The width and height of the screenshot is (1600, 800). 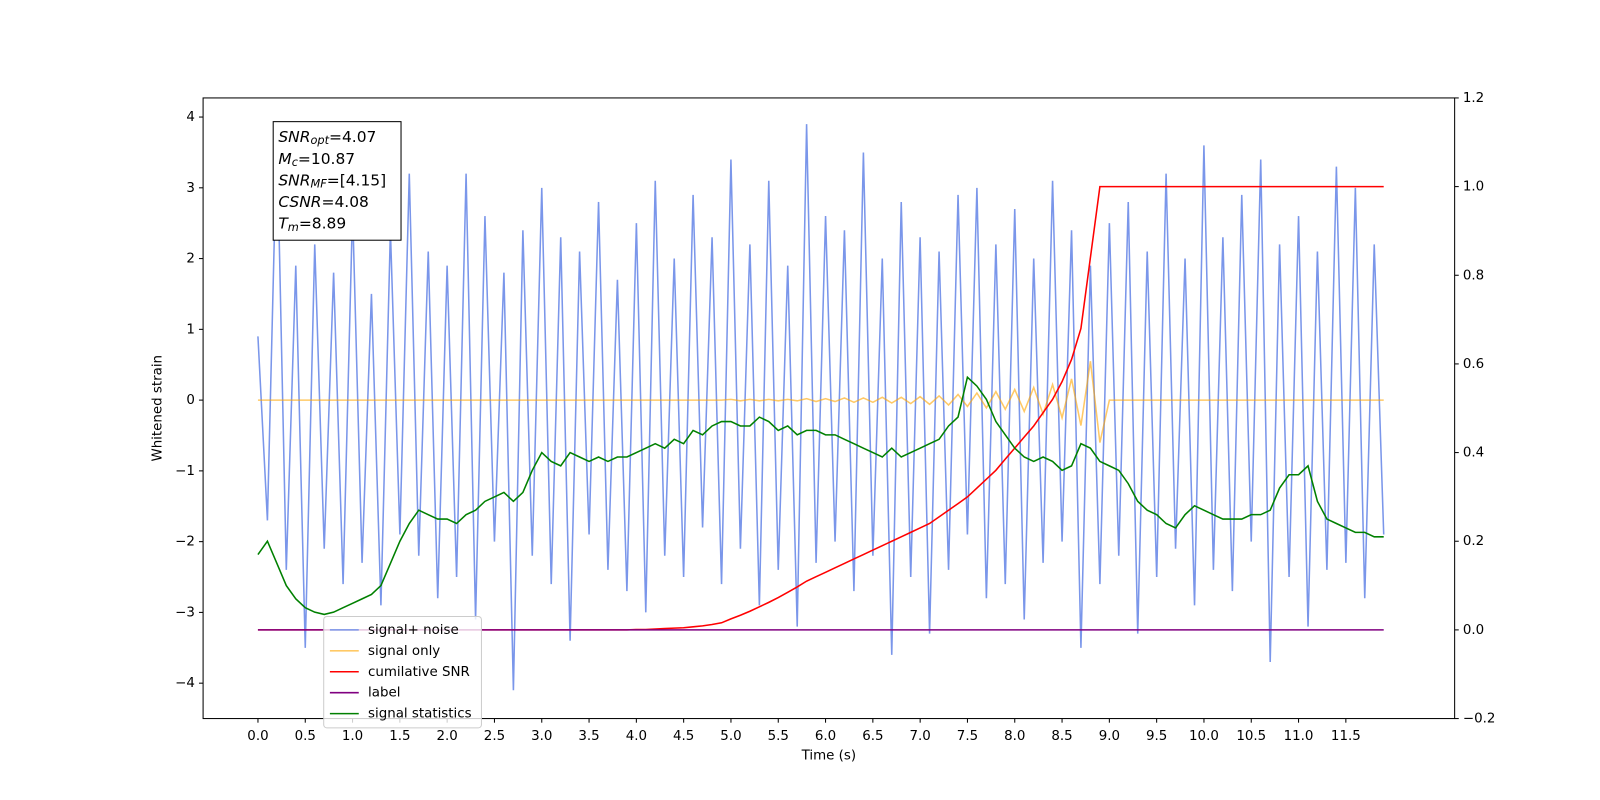 I want to click on y-tick-label: −2, so click(x=185, y=542).